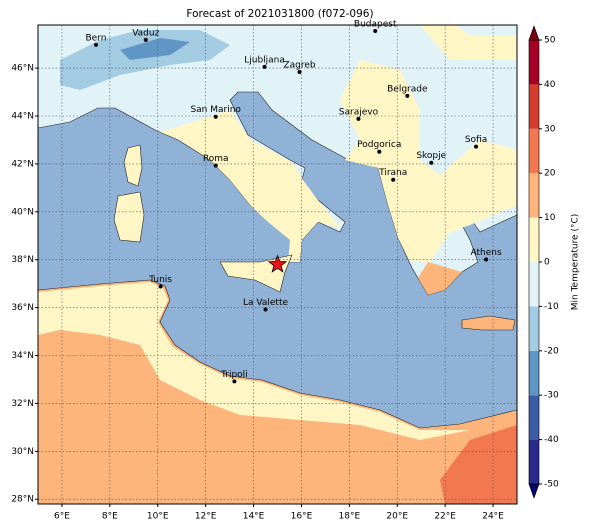  Describe the element at coordinates (265, 303) in the screenshot. I see `city-label: La Valette` at that location.